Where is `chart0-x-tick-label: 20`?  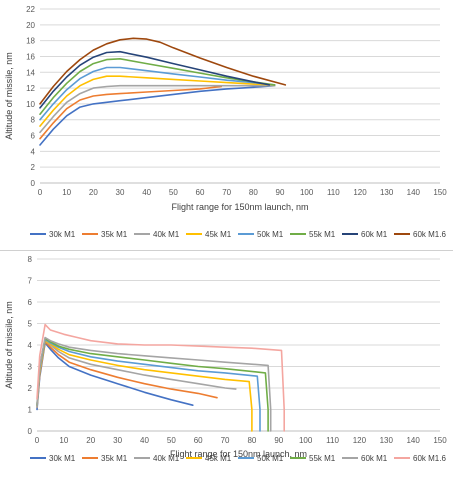 chart0-x-tick-label: 20 is located at coordinates (93, 192).